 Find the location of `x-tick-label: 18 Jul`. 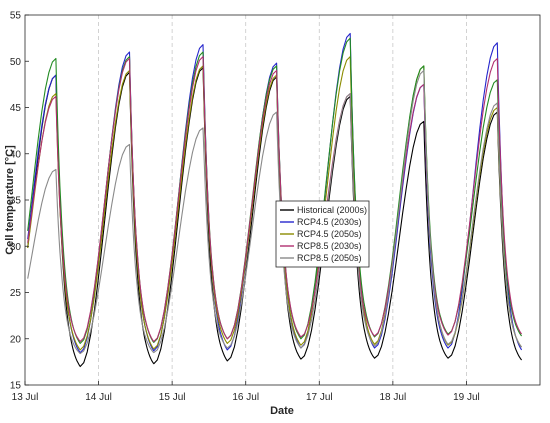

x-tick-label: 18 Jul is located at coordinates (393, 397).